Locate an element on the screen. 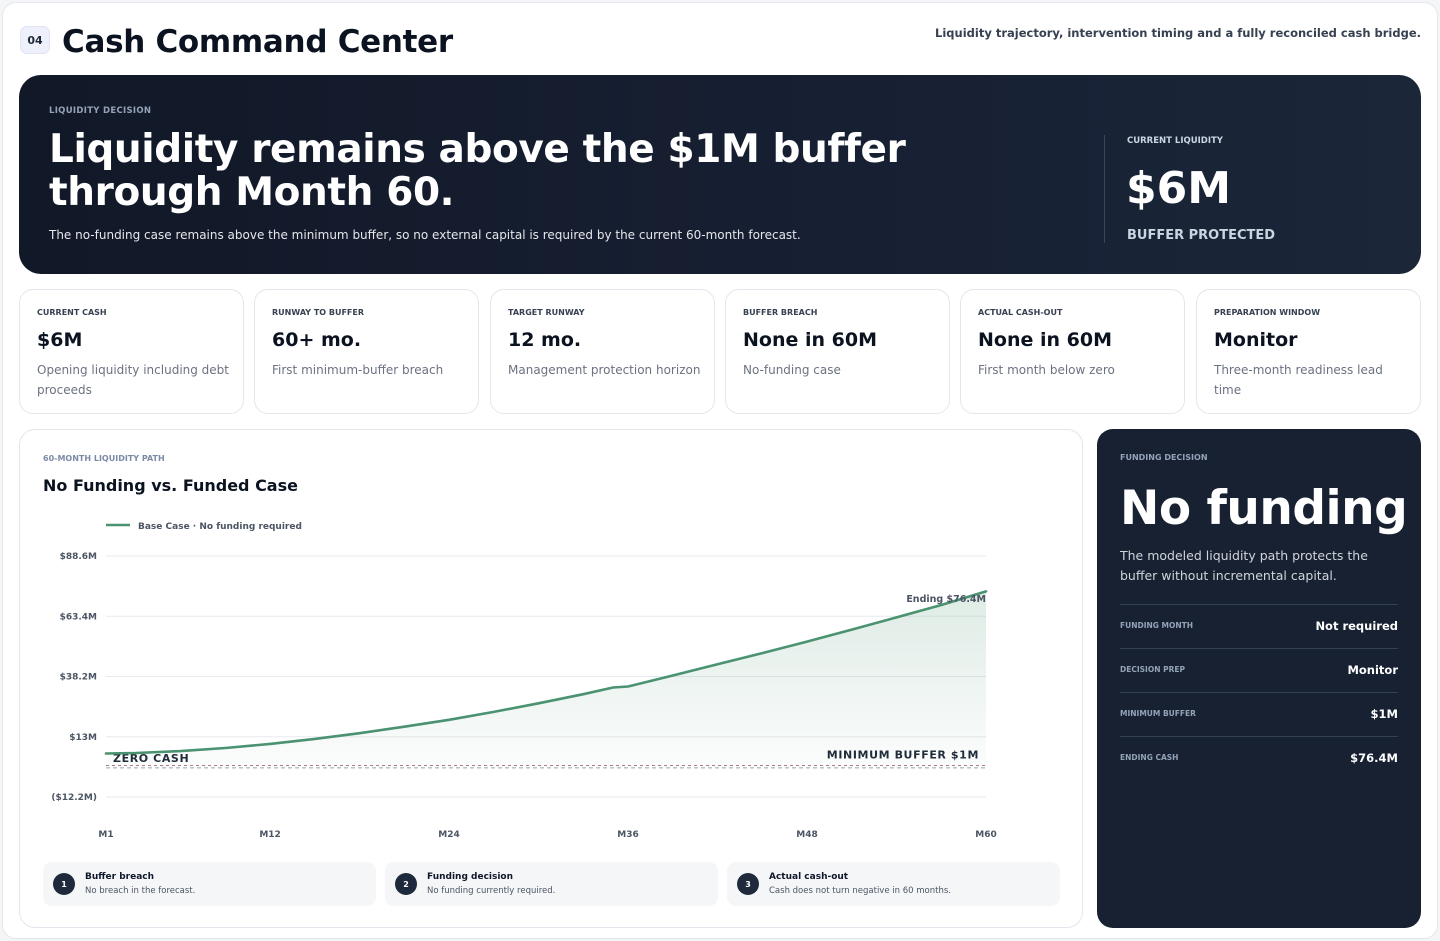 The width and height of the screenshot is (1440, 941). kpi-description: Management protection horizon is located at coordinates (604, 370).